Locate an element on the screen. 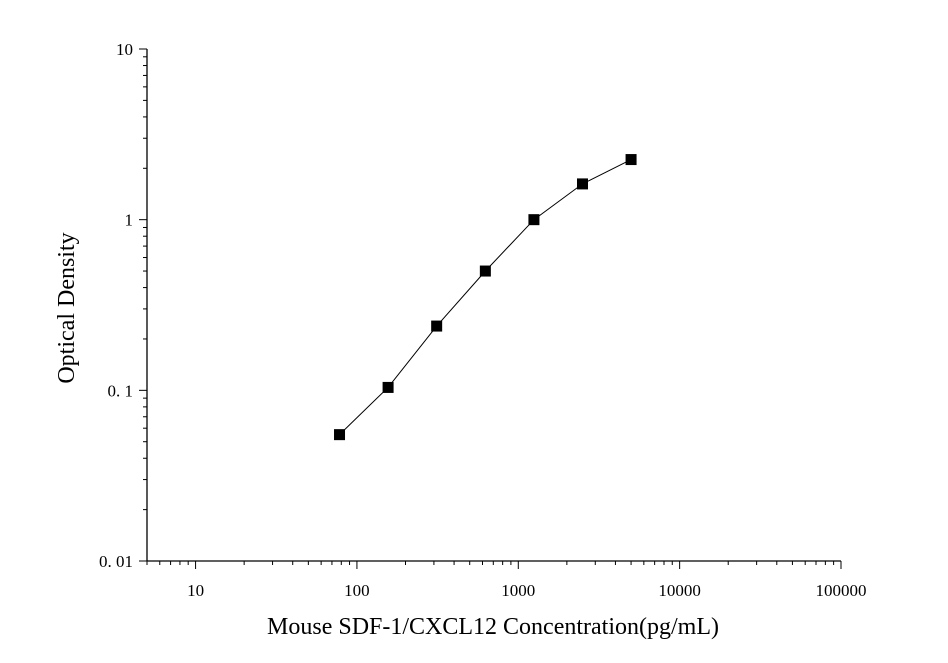 The height and width of the screenshot is (663, 948). y-tick-label: 0. 01 is located at coordinates (116, 561).